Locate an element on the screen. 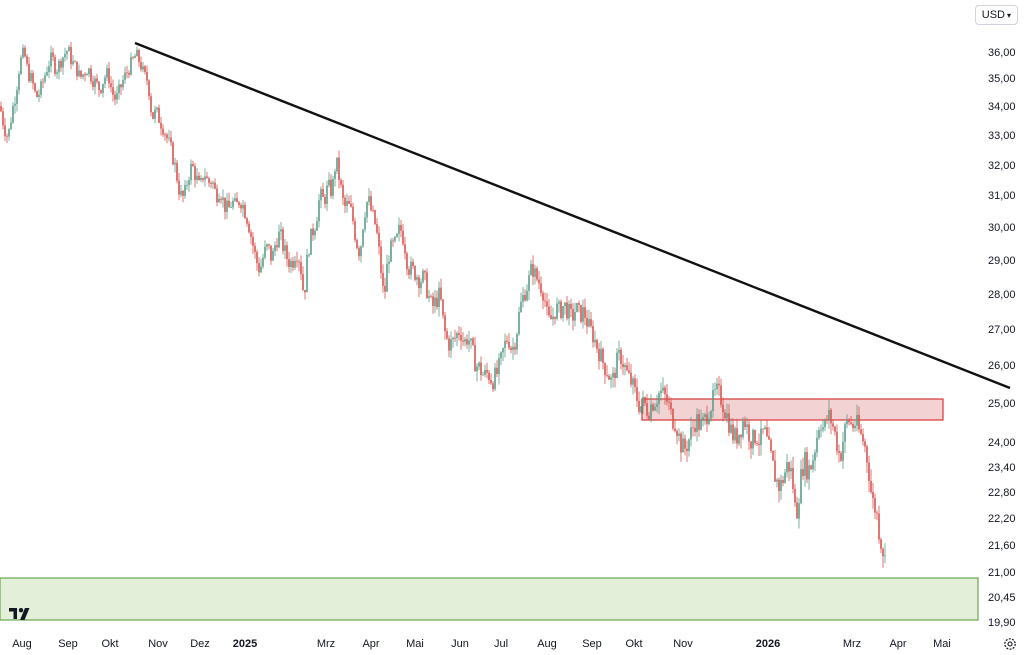 The image size is (1024, 655). gear-icon is located at coordinates (1010, 644).